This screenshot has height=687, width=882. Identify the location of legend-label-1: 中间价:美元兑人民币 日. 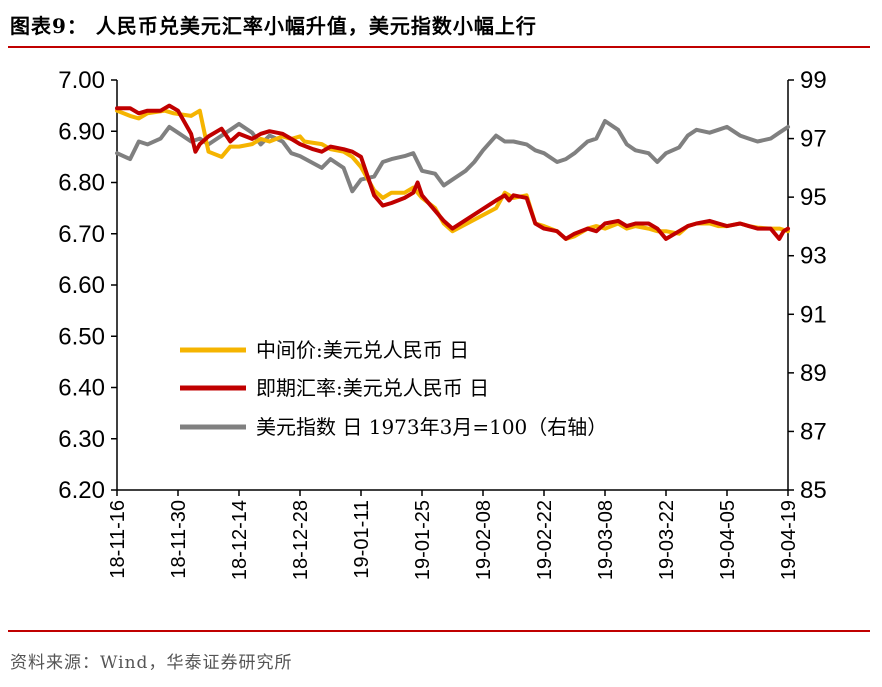
(362, 350).